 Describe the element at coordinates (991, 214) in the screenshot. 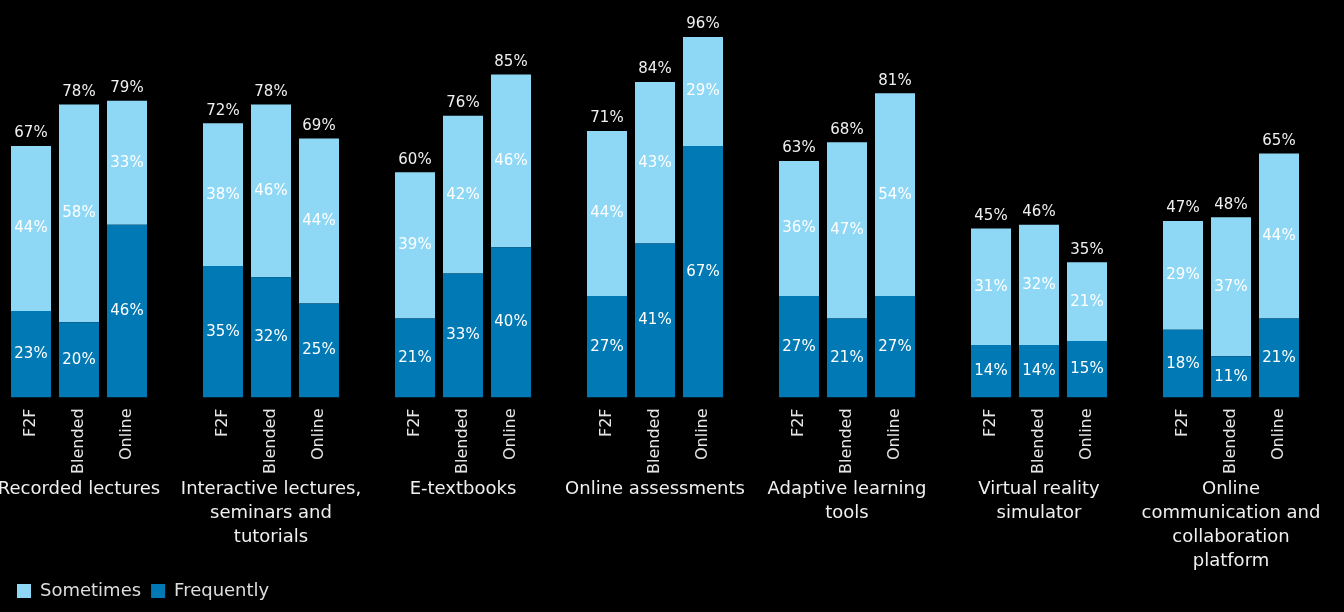

I see `total-label: 45%` at that location.